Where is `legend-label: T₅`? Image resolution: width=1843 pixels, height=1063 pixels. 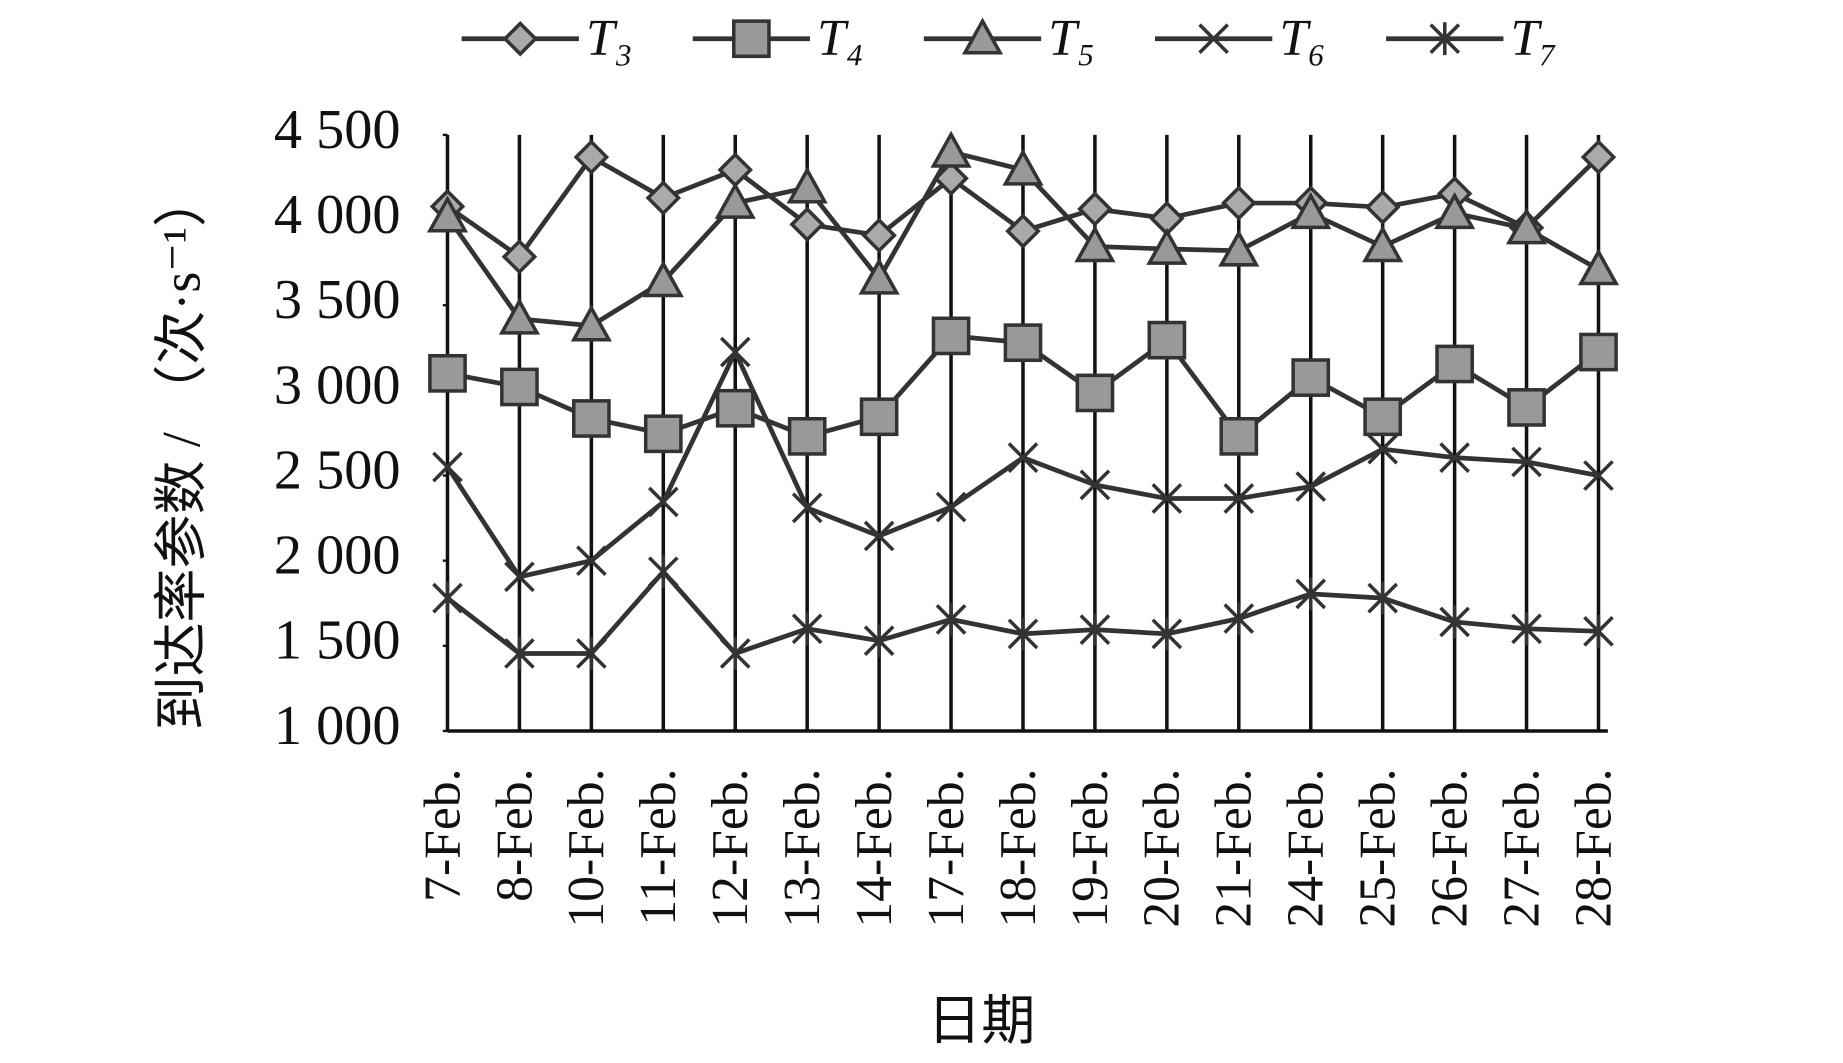
legend-label: T₅ is located at coordinates (1071, 38).